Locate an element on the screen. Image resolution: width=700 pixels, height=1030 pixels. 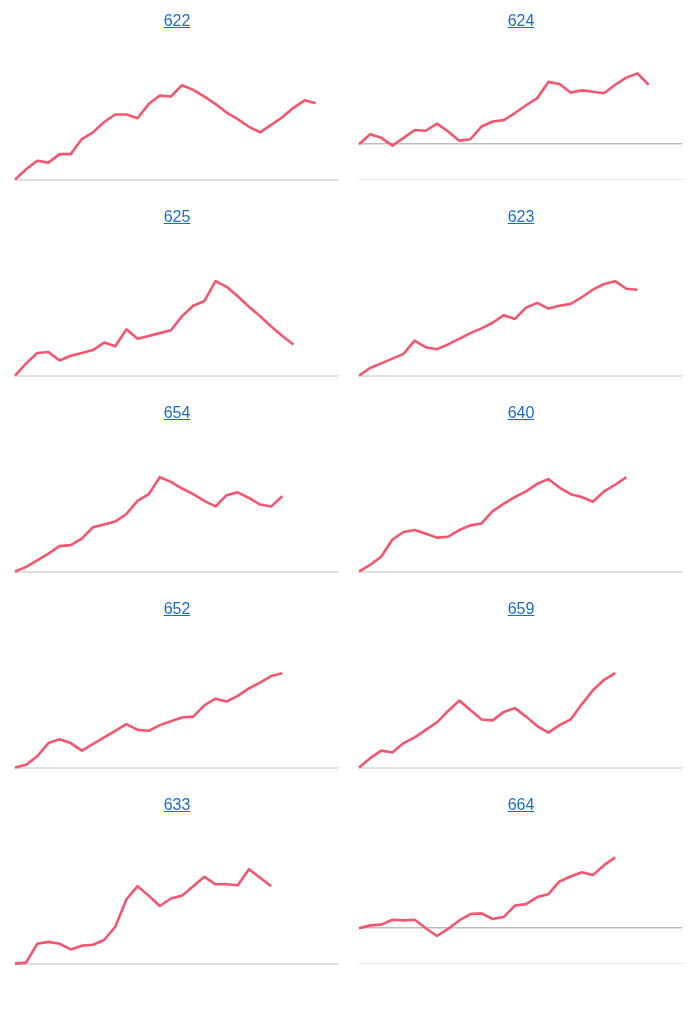
chart-title: 659 is located at coordinates (521, 609).